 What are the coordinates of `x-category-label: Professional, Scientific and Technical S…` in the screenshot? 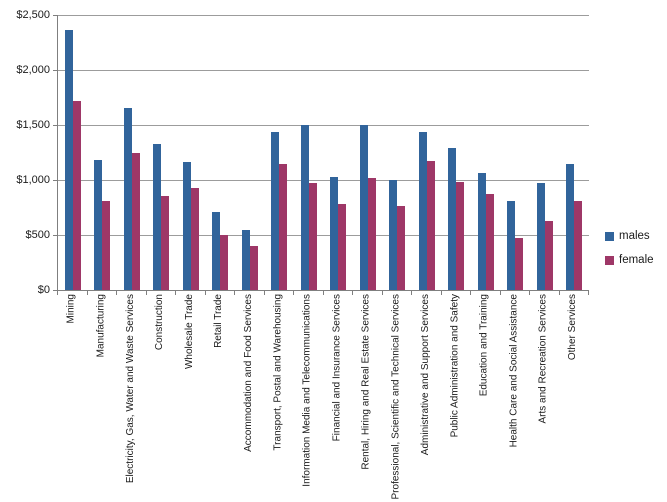 It's located at (396, 397).